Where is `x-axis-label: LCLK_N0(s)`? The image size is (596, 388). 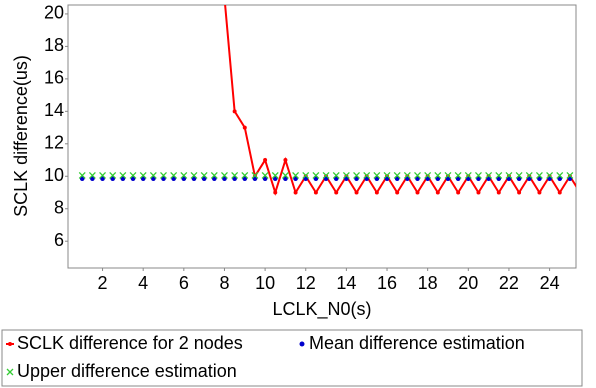 x-axis-label: LCLK_N0(s) is located at coordinates (321, 309).